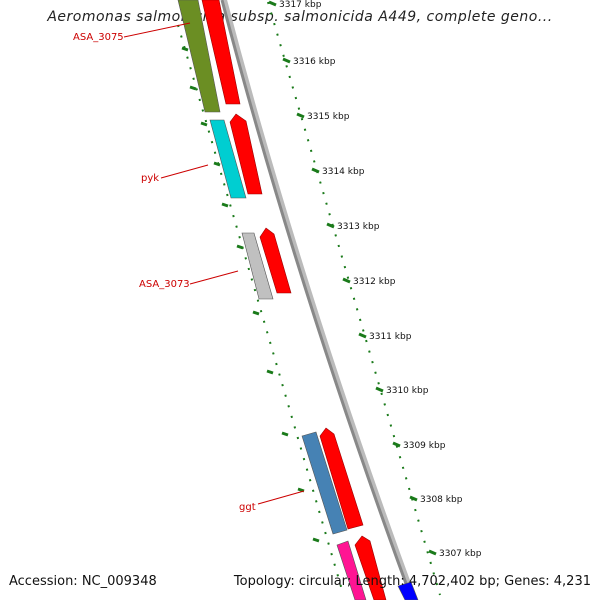  What do you see at coordinates (164, 284) in the screenshot?
I see `gene-label: ASA_3073` at bounding box center [164, 284].